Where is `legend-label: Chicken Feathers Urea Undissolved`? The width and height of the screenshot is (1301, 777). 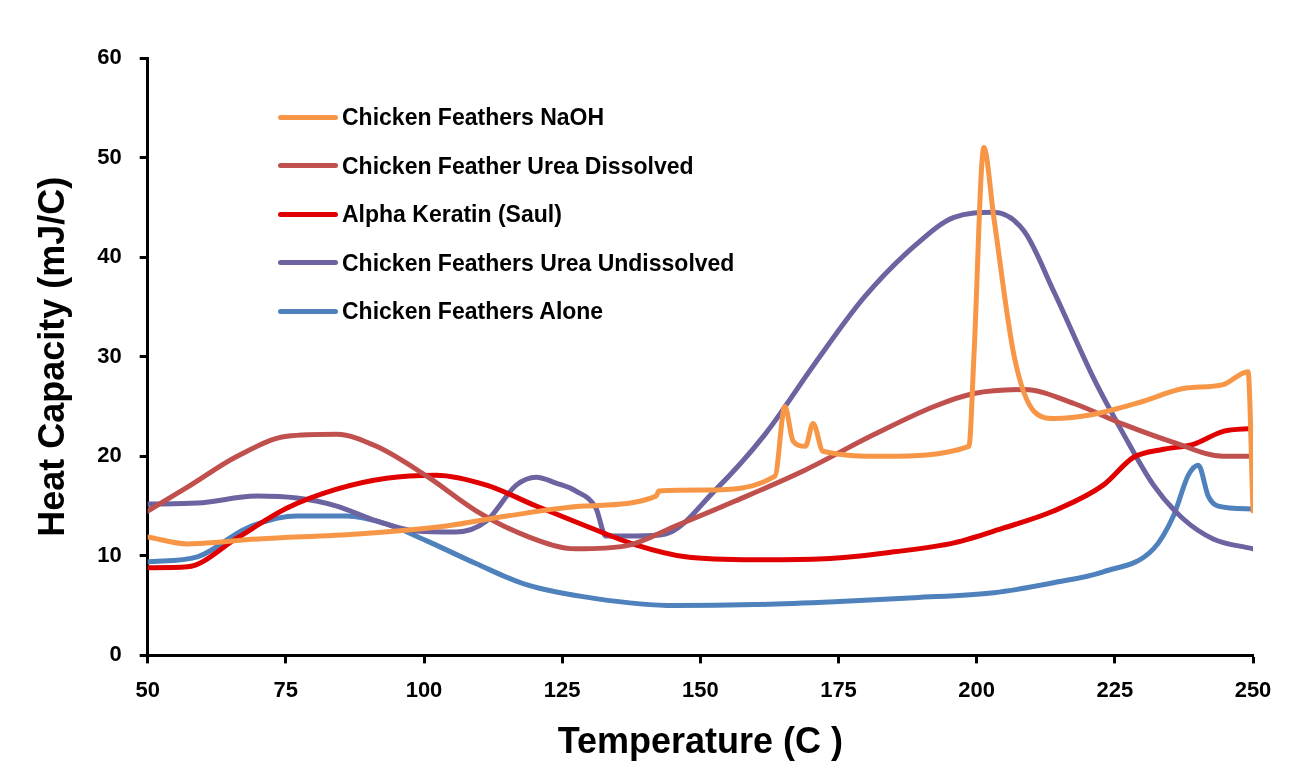 legend-label: Chicken Feathers Urea Undissolved is located at coordinates (538, 263).